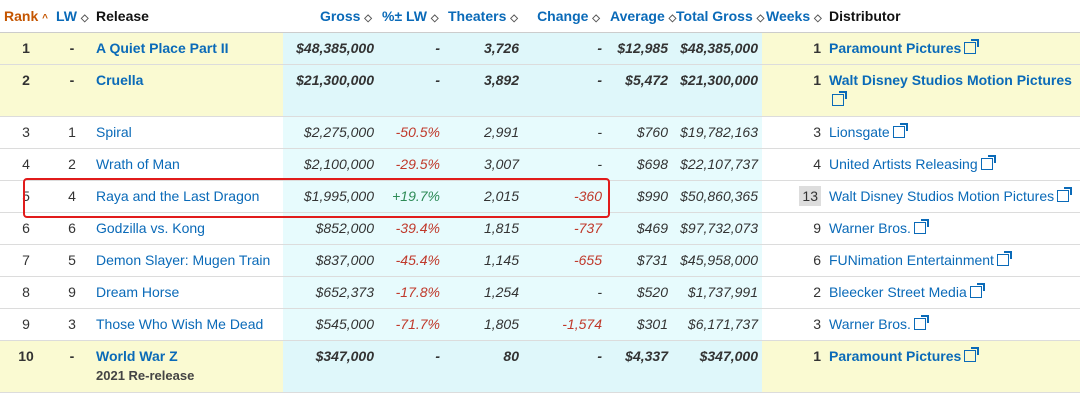  What do you see at coordinates (150, 228) in the screenshot?
I see `release-link: Godzilla vs. Kong` at bounding box center [150, 228].